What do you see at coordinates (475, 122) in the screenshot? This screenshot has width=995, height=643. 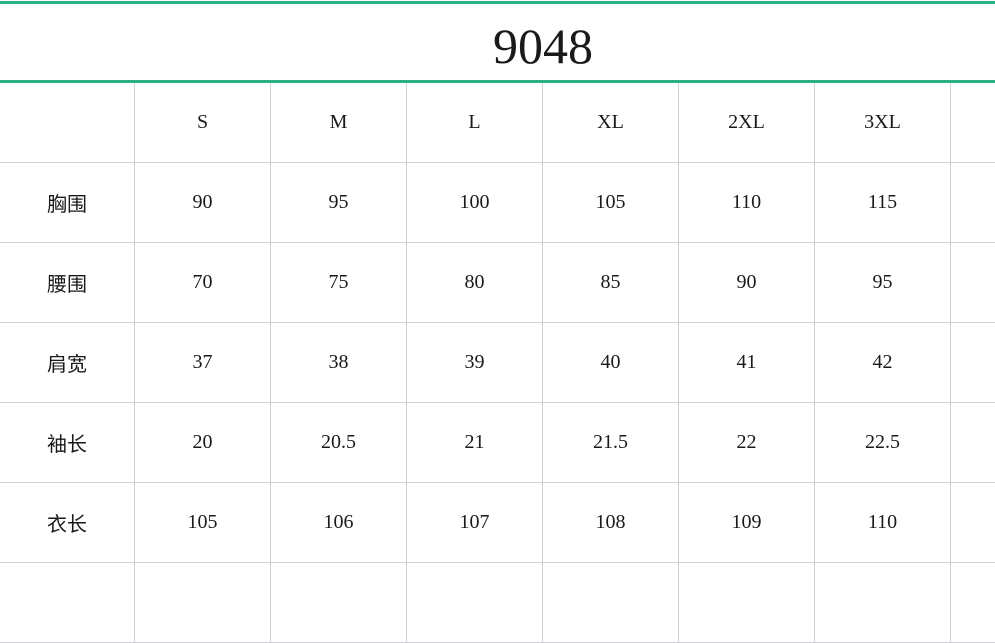 I see `size-header-cell: L` at bounding box center [475, 122].